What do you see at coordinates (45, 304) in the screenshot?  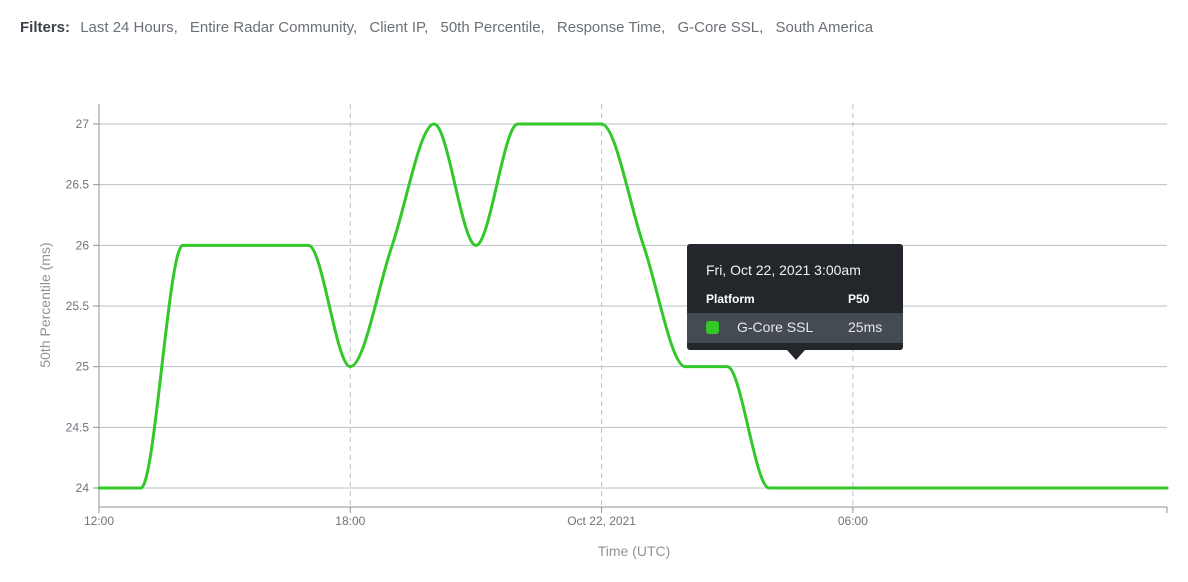 I see `y-axis-title: 50th Percentile (ms)` at bounding box center [45, 304].